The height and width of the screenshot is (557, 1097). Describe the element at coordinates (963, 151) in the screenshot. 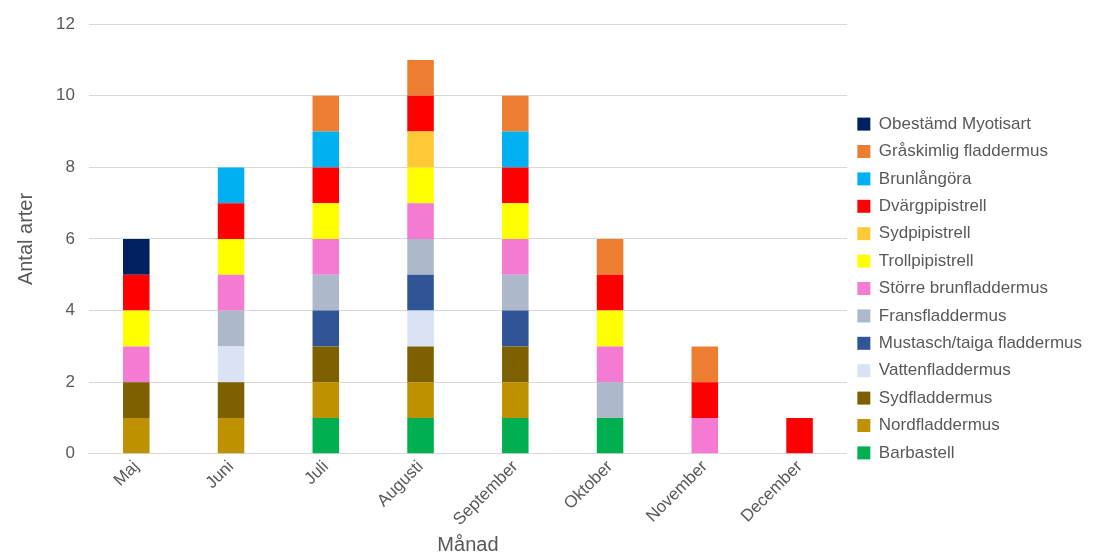

I see `legend-label: Gråskimlig fladdermus` at that location.